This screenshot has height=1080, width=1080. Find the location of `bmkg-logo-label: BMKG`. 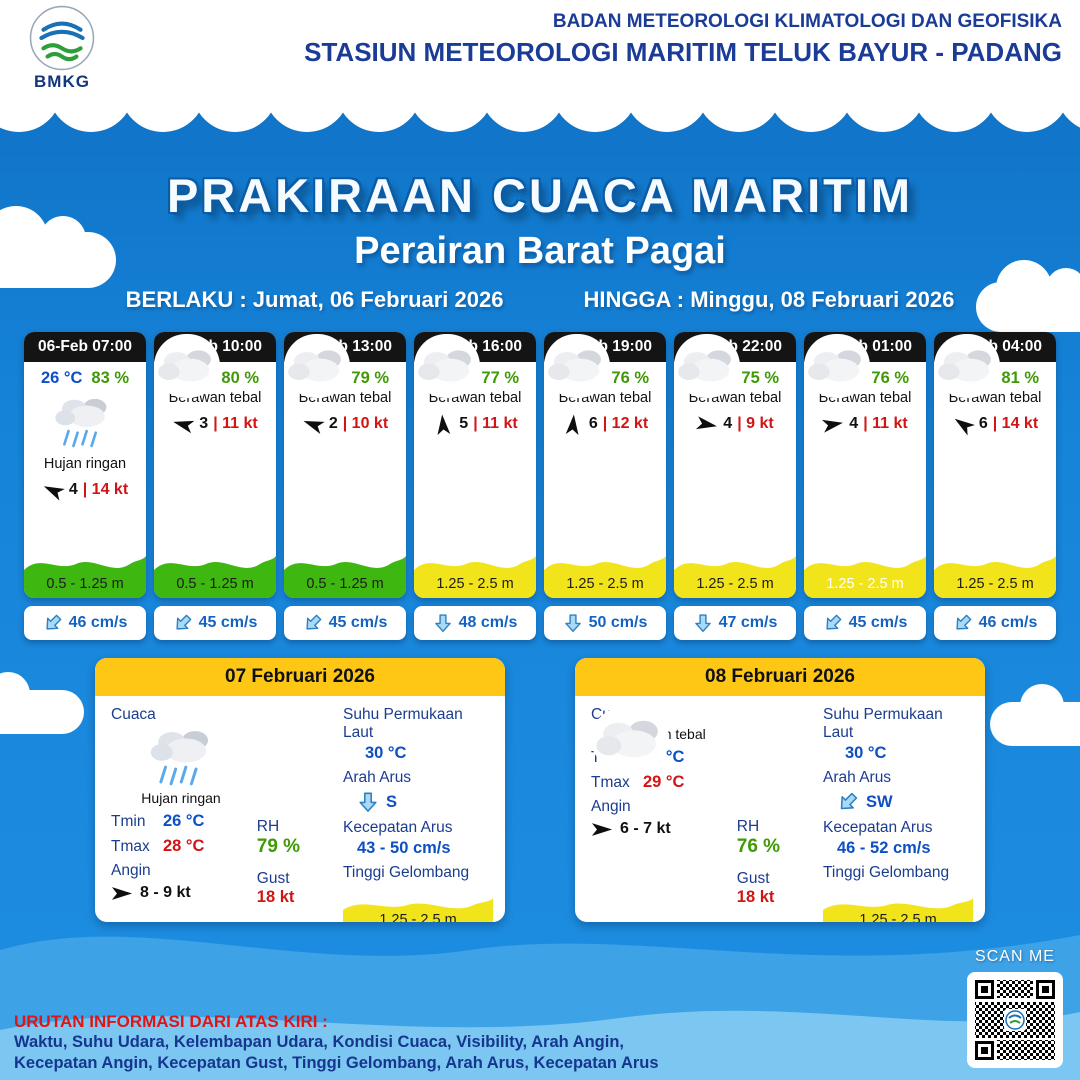

bmkg-logo-label: BMKG is located at coordinates (62, 81).